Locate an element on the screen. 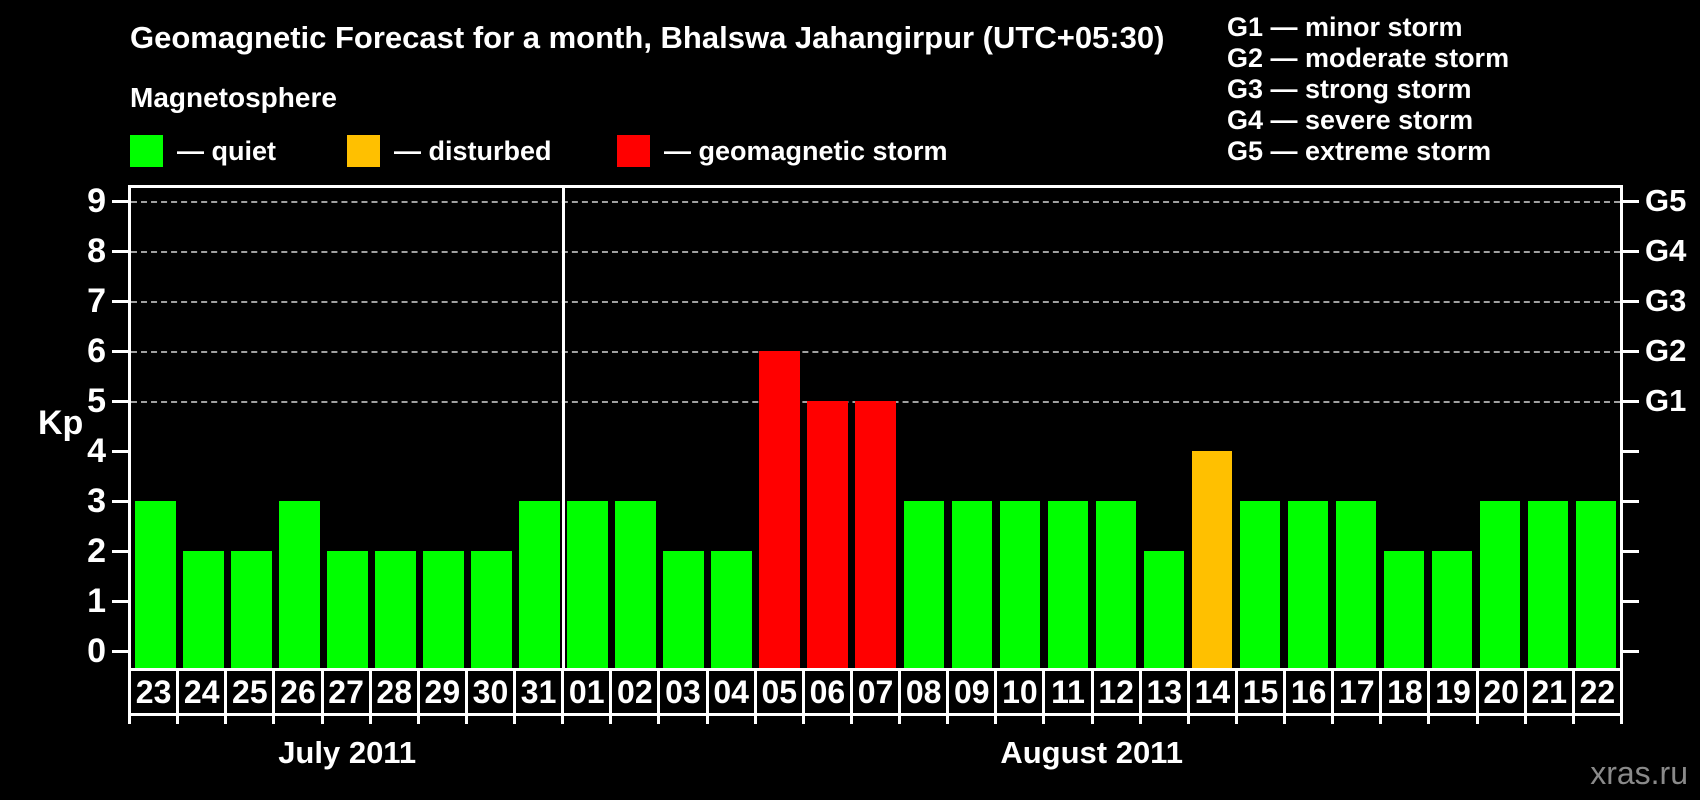  date-cell-31: 31 is located at coordinates (539, 692).